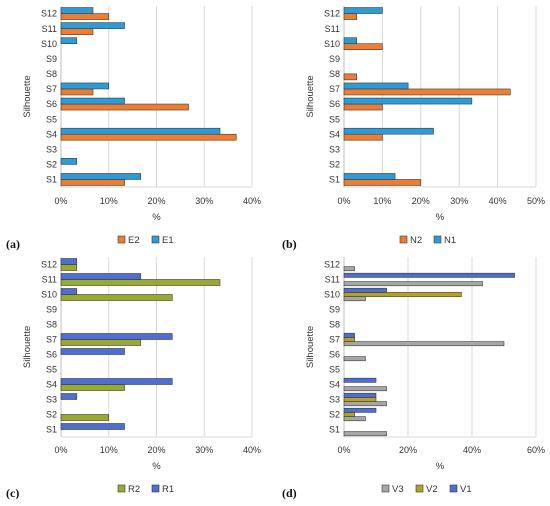  I want to click on bar-V3-S4, so click(365, 389).